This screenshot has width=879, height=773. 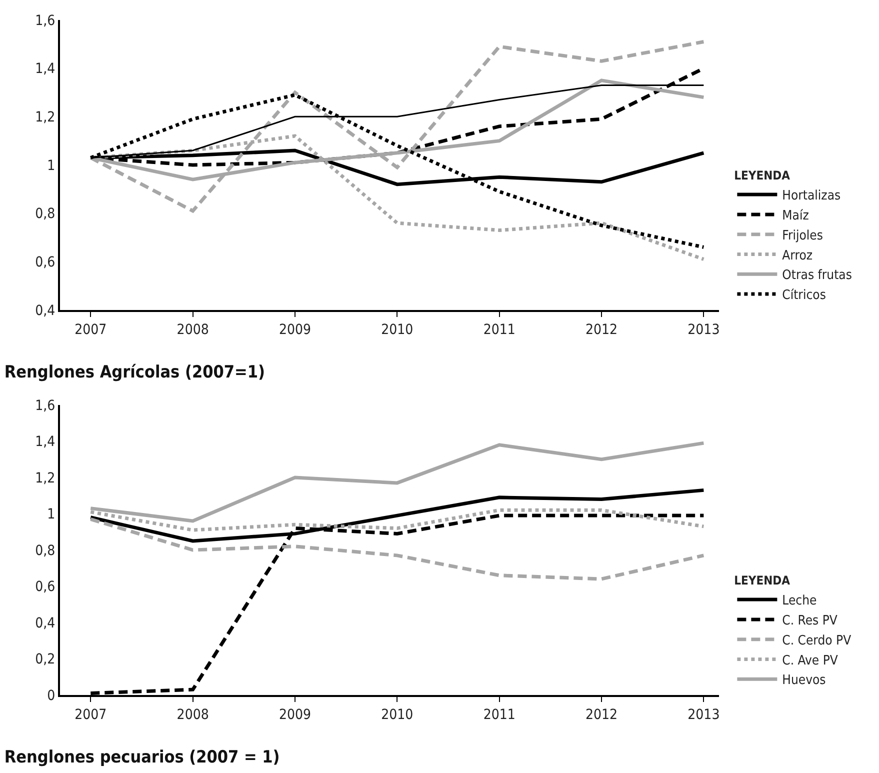 What do you see at coordinates (802, 236) in the screenshot?
I see `legend-label: Frijoles` at bounding box center [802, 236].